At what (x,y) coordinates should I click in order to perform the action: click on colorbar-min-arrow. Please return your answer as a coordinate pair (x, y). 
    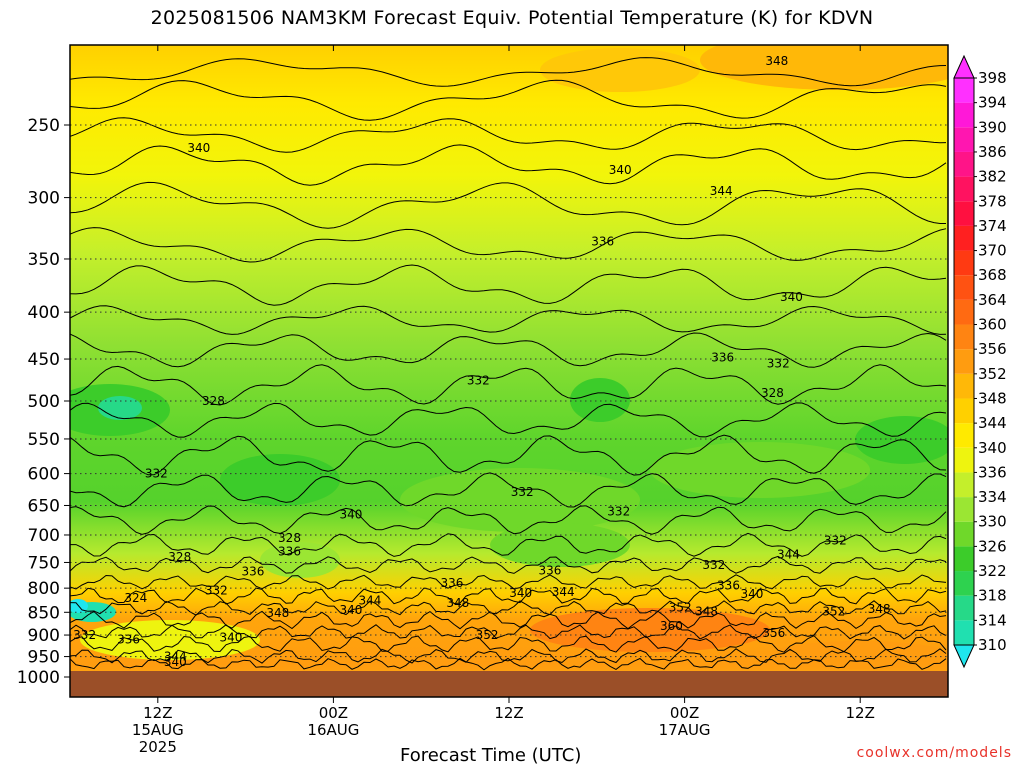
    Looking at the image, I should click on (964, 656).